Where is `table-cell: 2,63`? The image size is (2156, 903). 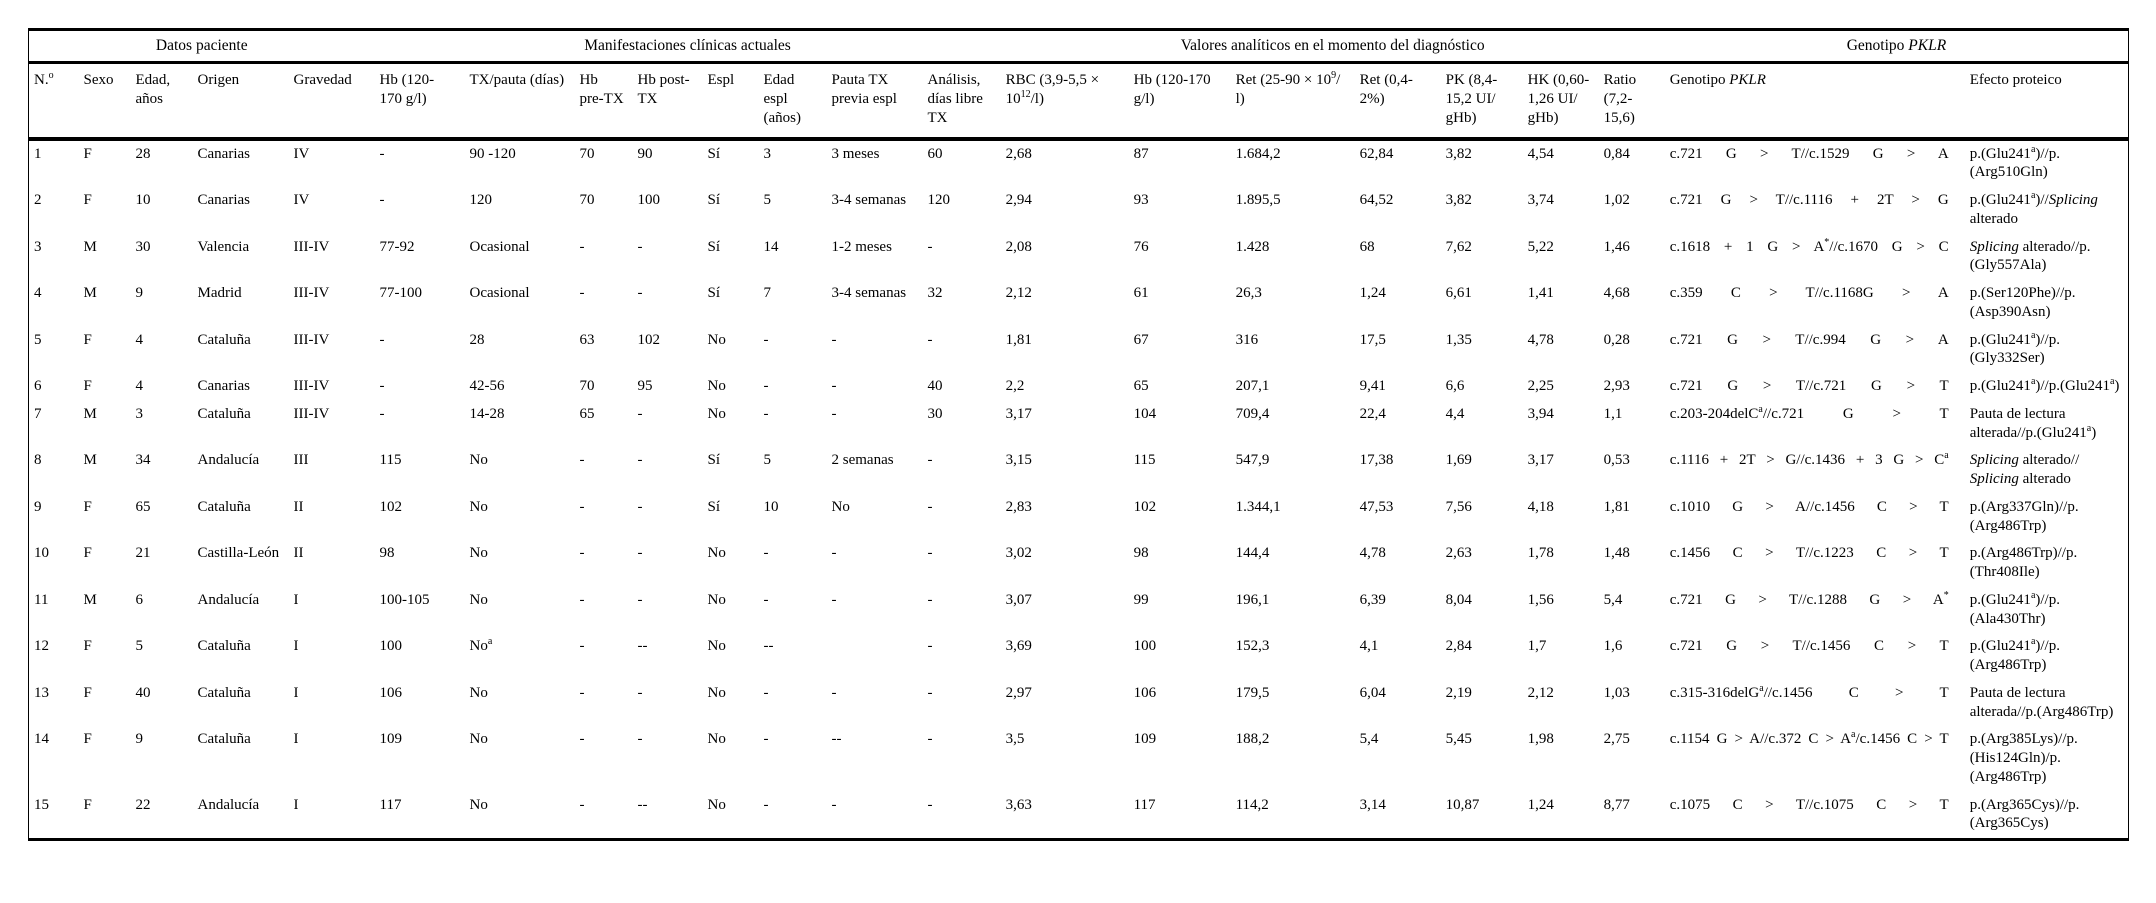
table-cell: 2,63 is located at coordinates (1458, 553).